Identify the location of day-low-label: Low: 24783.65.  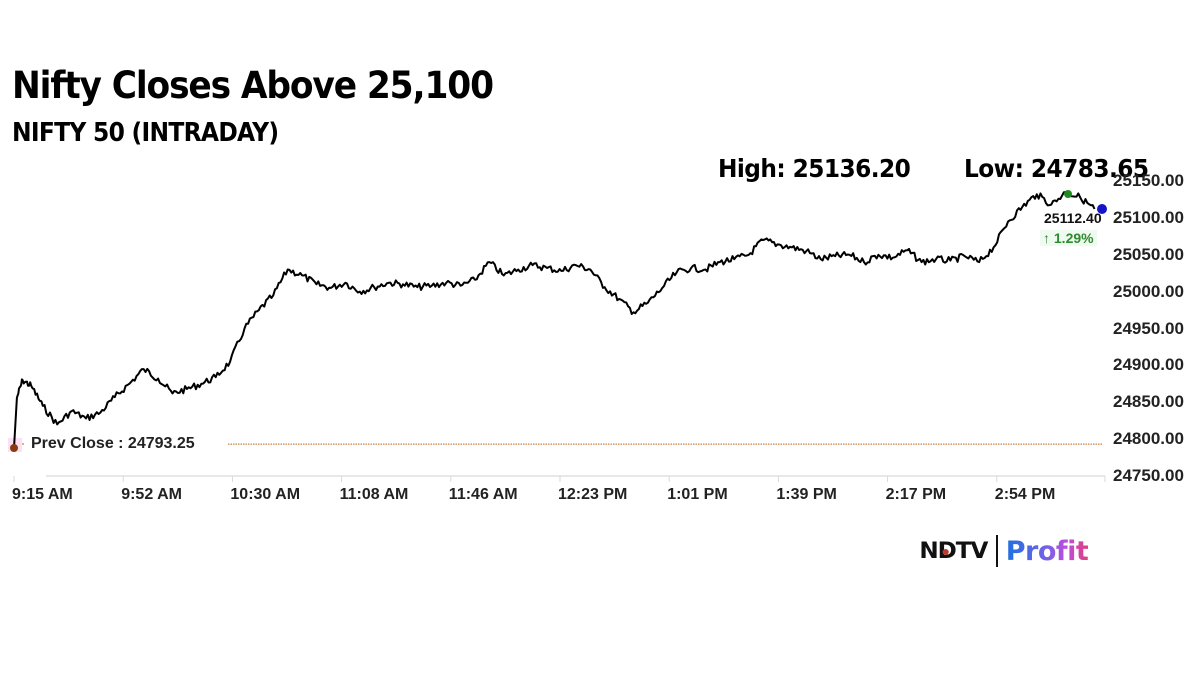
(1056, 168).